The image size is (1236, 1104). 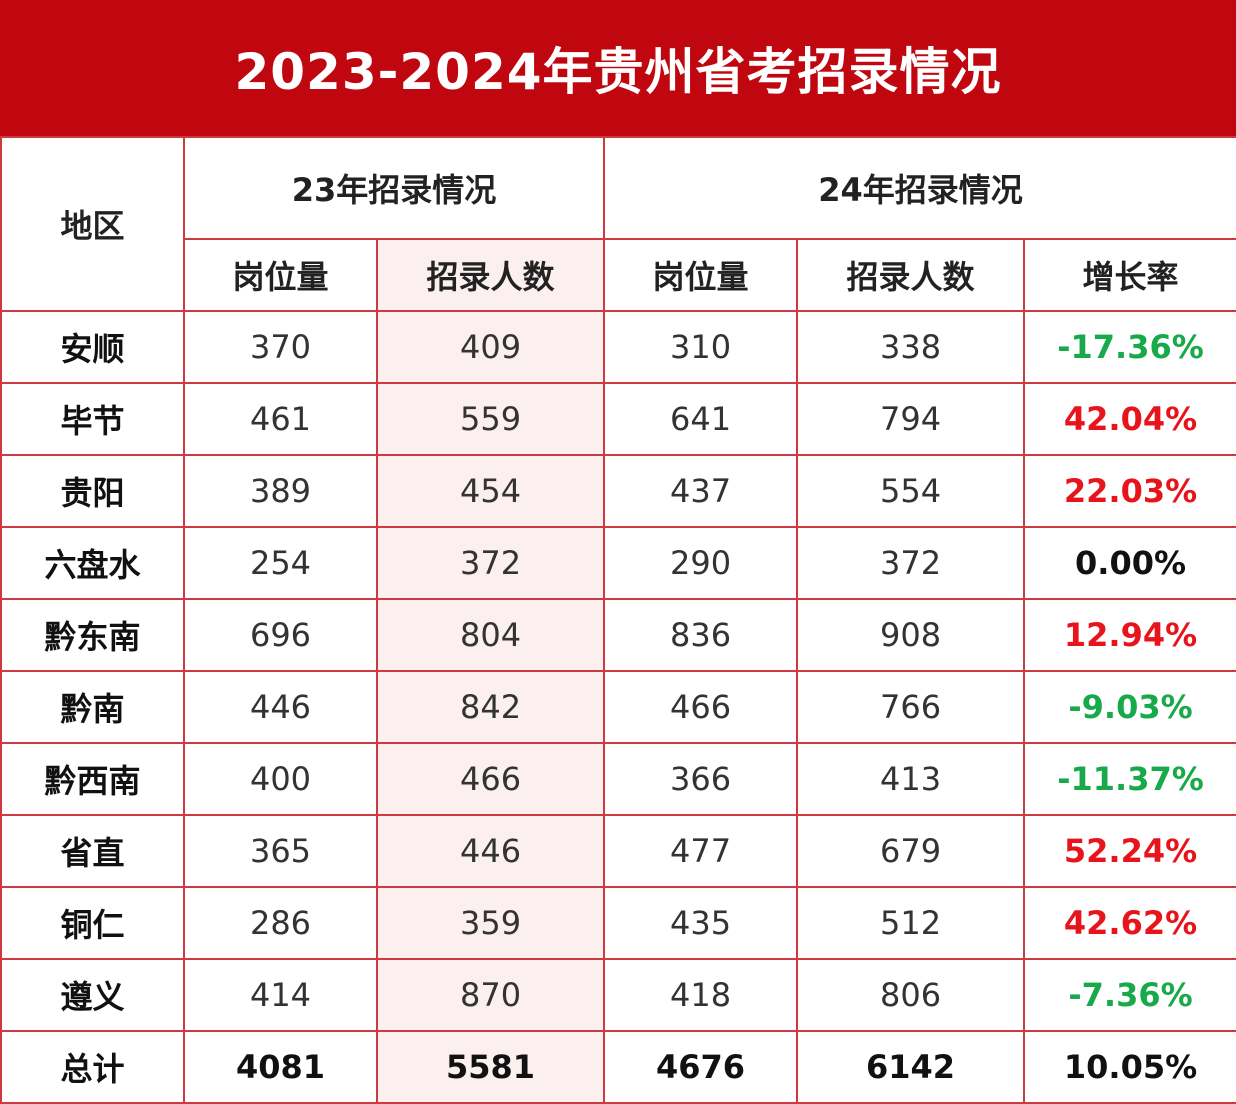 I want to click on positions-2023-cell: 400, so click(x=280, y=779).